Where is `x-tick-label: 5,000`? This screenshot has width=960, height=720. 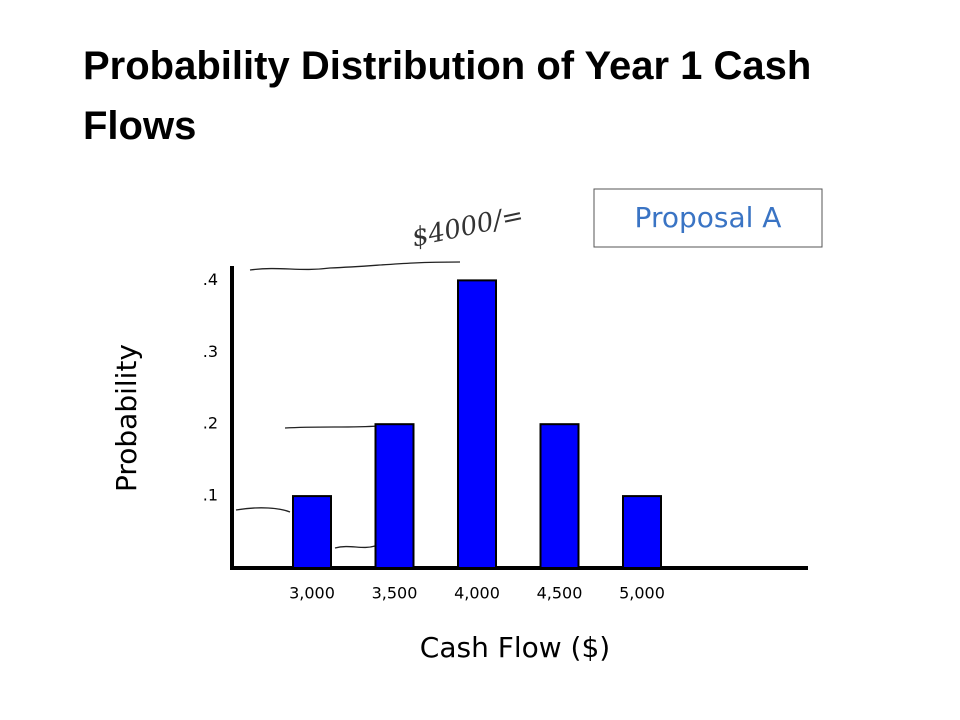
x-tick-label: 5,000 is located at coordinates (642, 593).